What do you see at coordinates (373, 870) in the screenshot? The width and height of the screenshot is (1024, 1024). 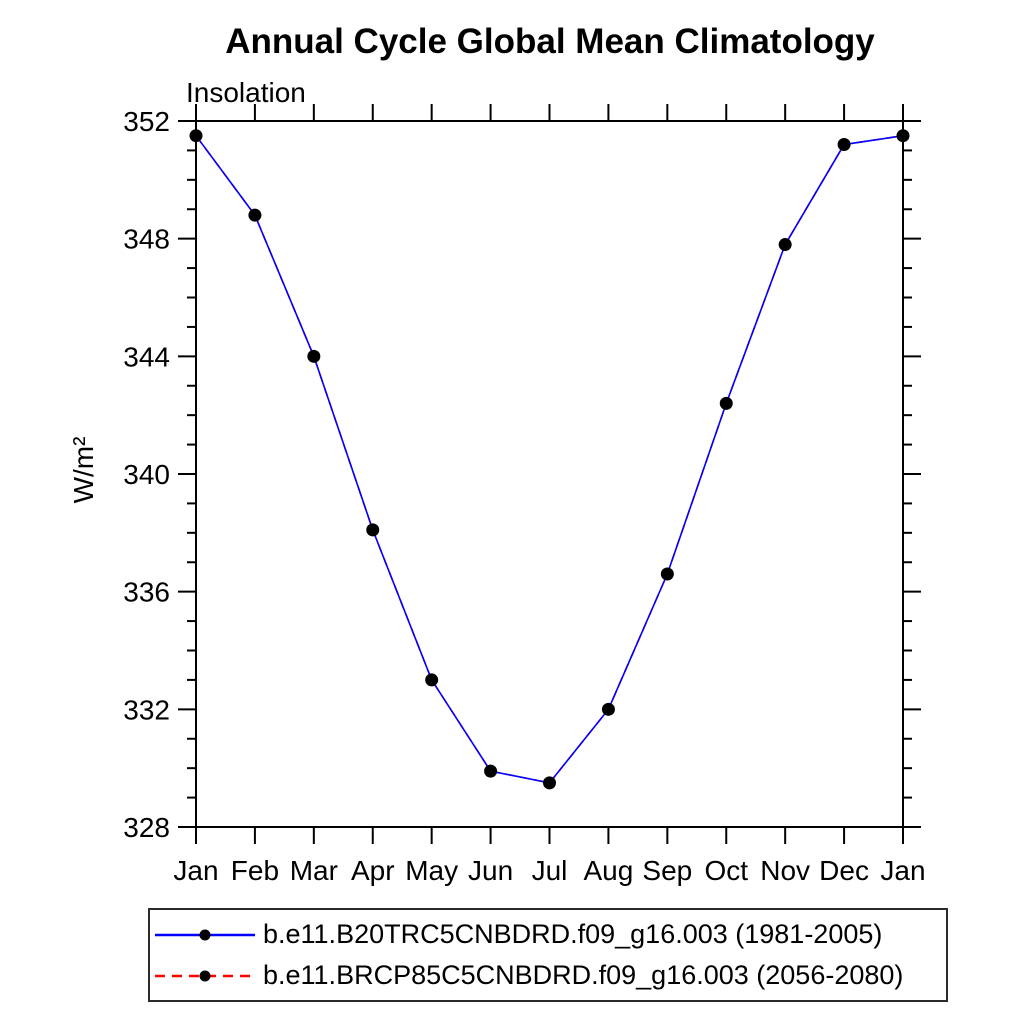 I see `x-tick-label: Apr` at bounding box center [373, 870].